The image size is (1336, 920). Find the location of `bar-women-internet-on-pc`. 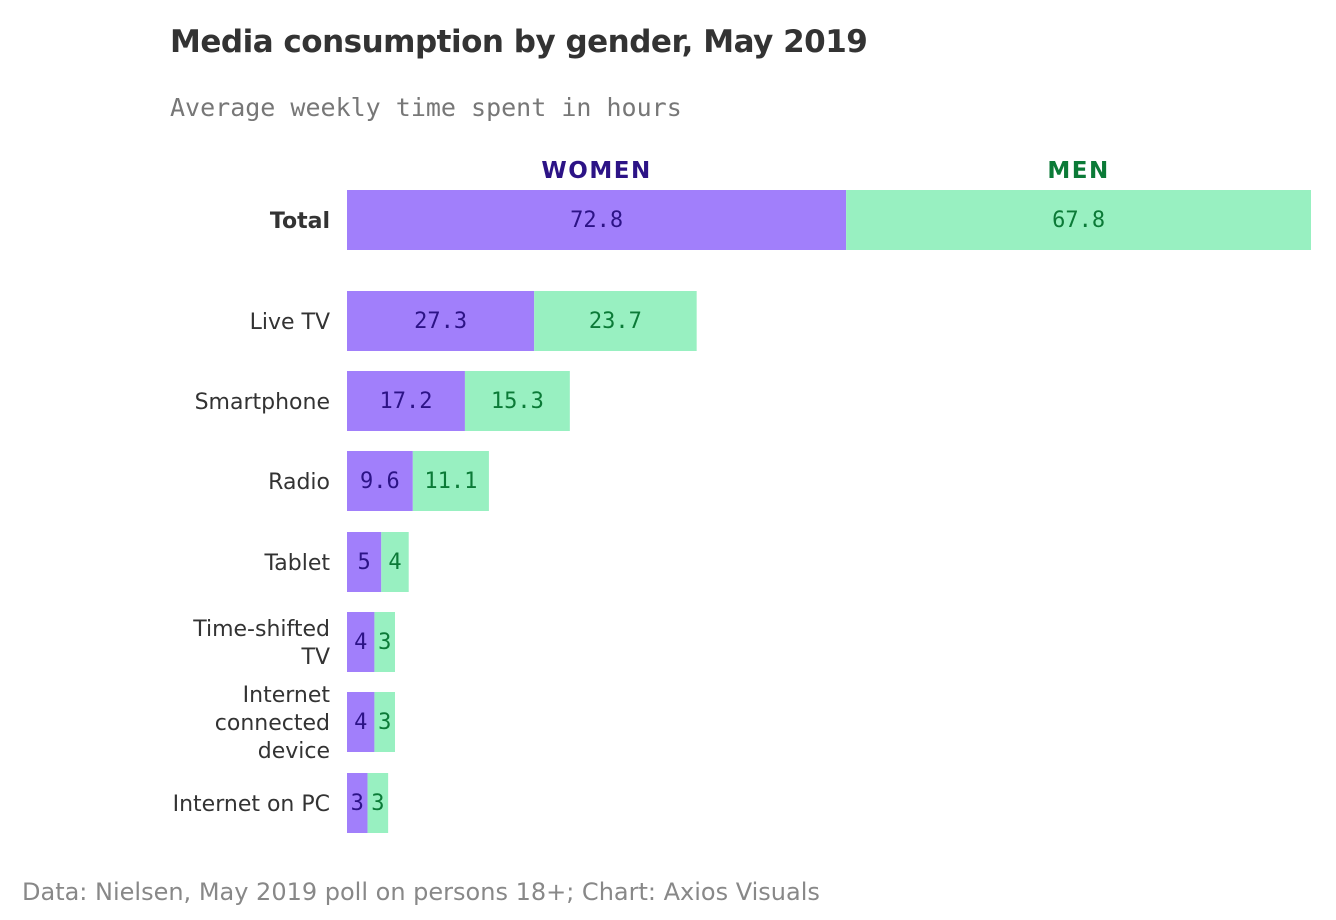

bar-women-internet-on-pc is located at coordinates (357, 803).